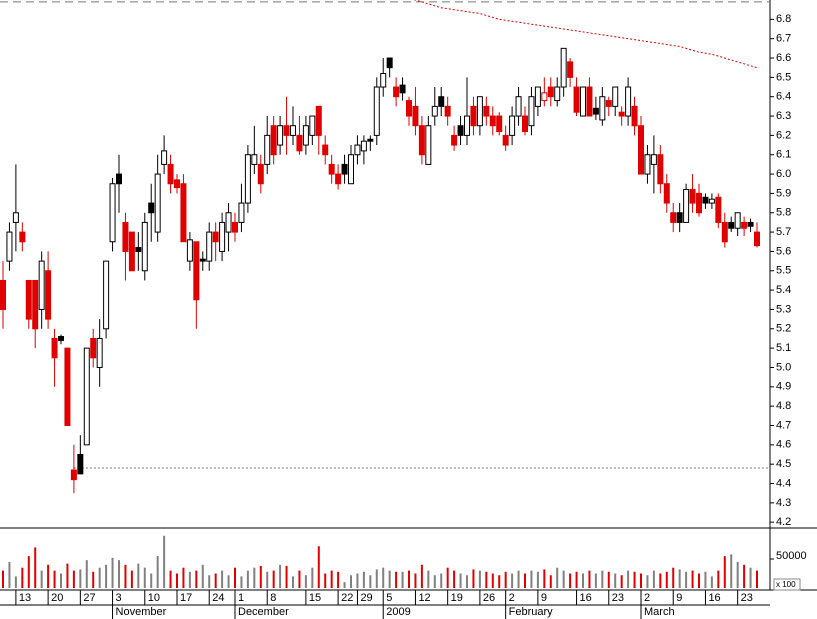 The height and width of the screenshot is (619, 817). What do you see at coordinates (315, 598) in the screenshot?
I see `x-tick-label: 15` at bounding box center [315, 598].